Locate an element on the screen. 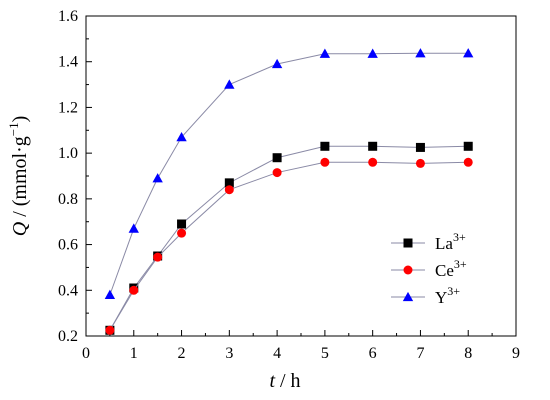 Image resolution: width=550 pixels, height=400 pixels. legend-label: Ce3+ is located at coordinates (451, 268).